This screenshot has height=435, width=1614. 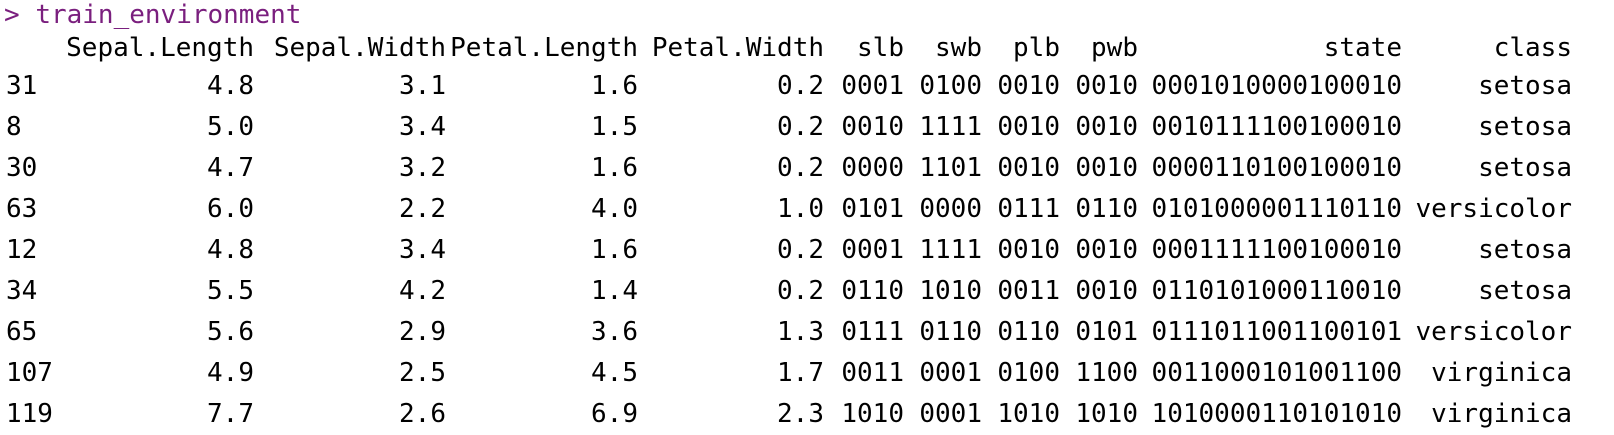 What do you see at coordinates (872, 127) in the screenshot?
I see `cell-slb: 0010` at bounding box center [872, 127].